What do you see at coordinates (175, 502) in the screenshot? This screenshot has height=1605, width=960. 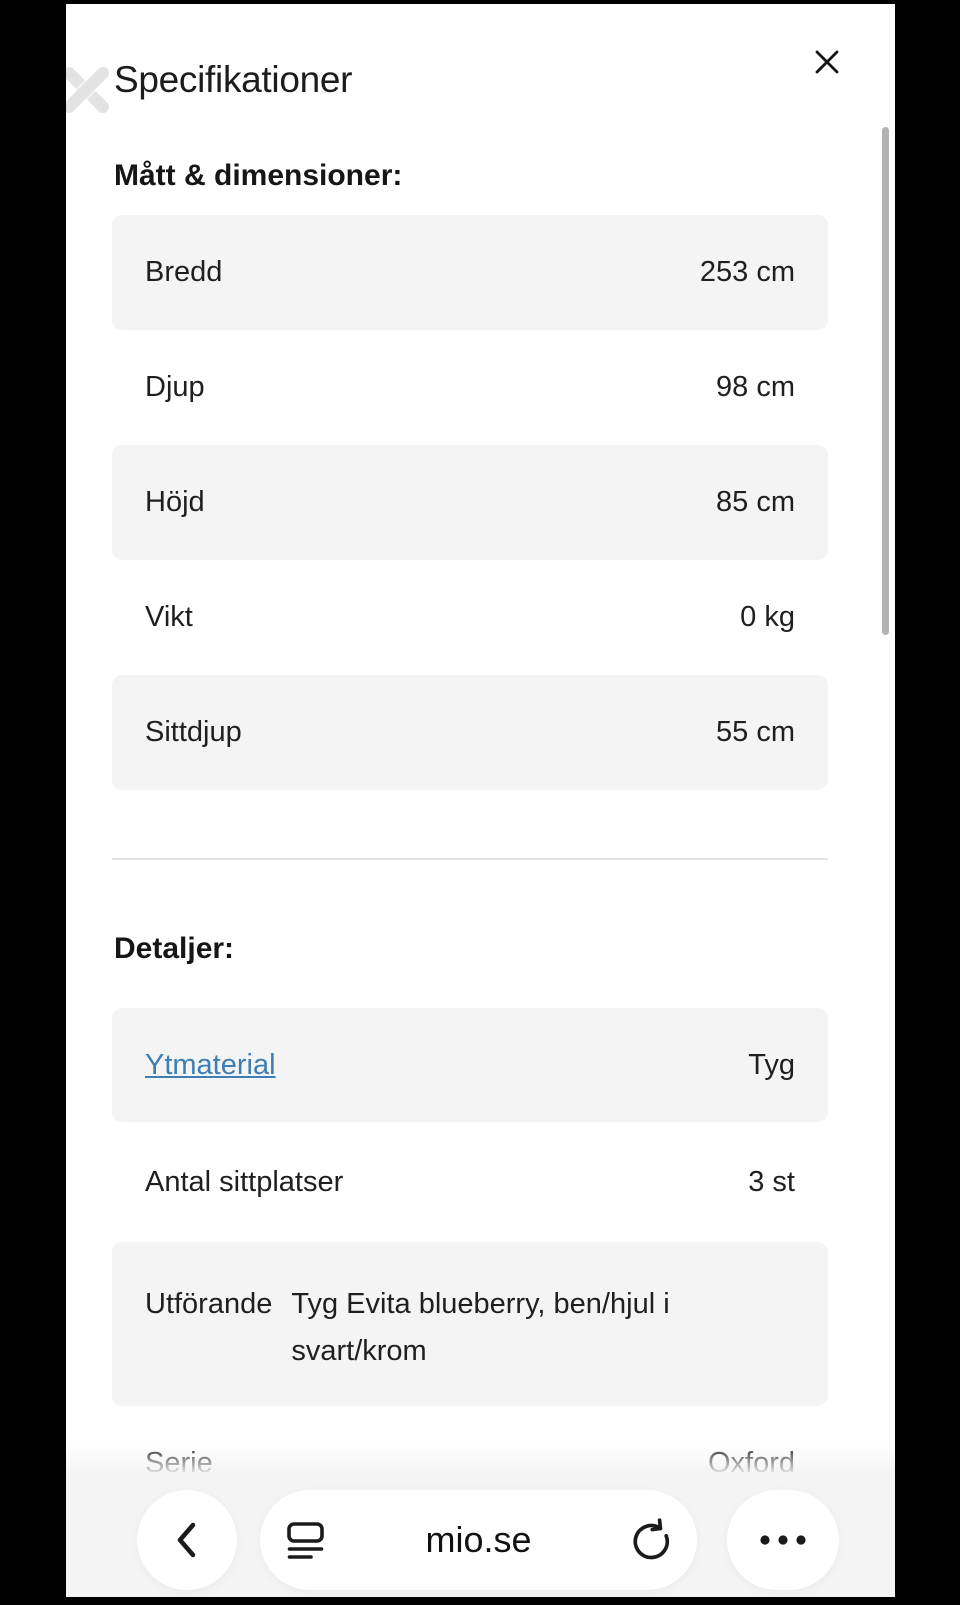 I see `spec-label: Höjd` at bounding box center [175, 502].